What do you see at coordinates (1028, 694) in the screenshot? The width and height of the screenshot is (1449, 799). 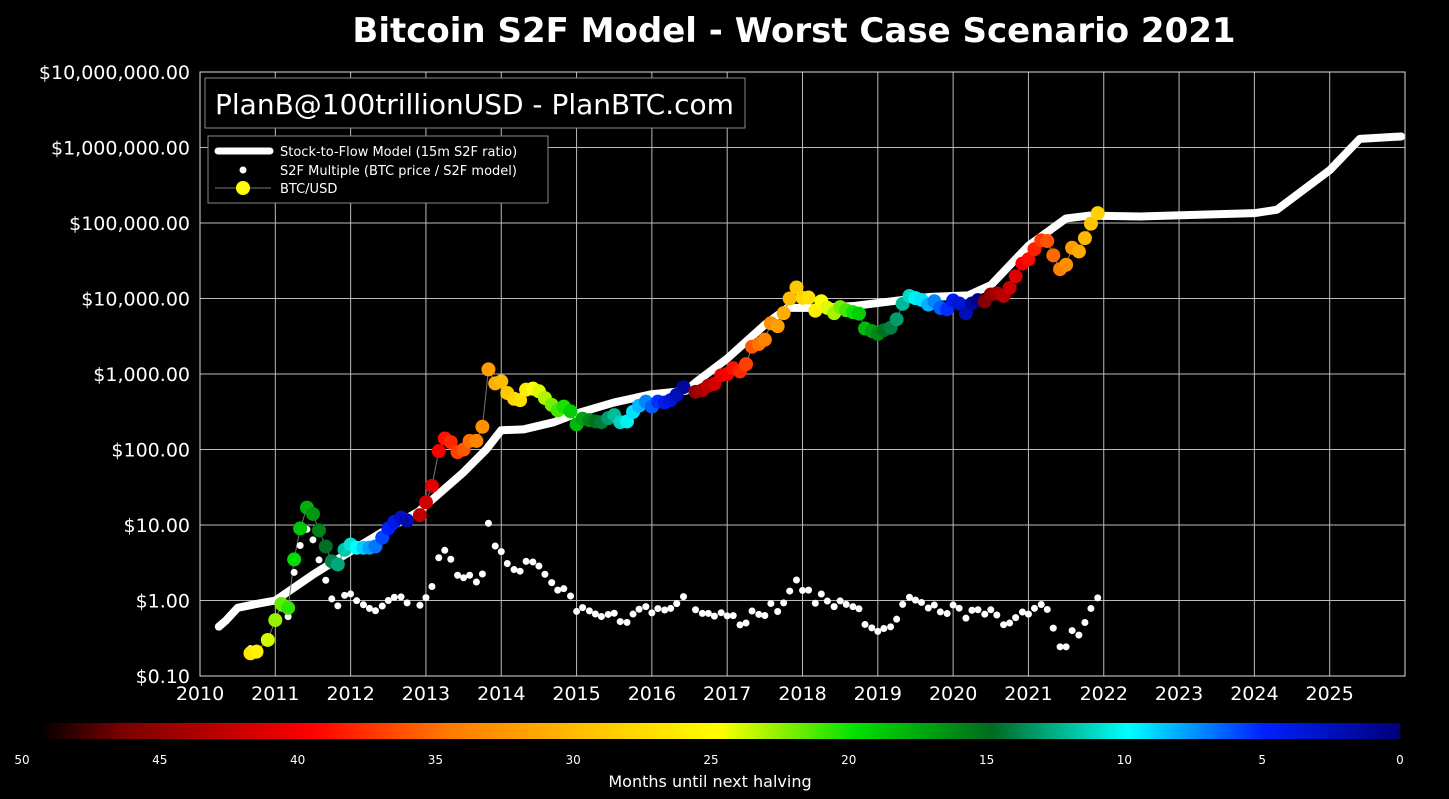 I see `x-tick-label: 2021` at bounding box center [1028, 694].